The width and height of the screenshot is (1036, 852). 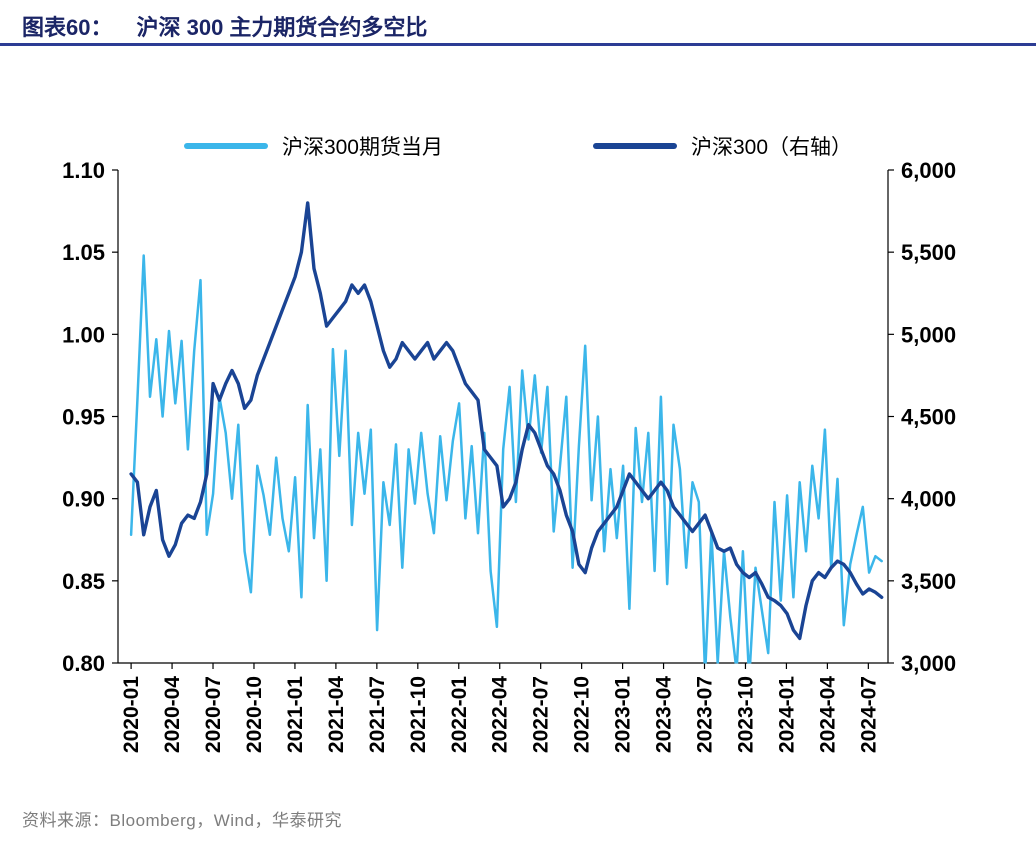 What do you see at coordinates (928, 252) in the screenshot?
I see `right-axis-tick-label: 5,500` at bounding box center [928, 252].